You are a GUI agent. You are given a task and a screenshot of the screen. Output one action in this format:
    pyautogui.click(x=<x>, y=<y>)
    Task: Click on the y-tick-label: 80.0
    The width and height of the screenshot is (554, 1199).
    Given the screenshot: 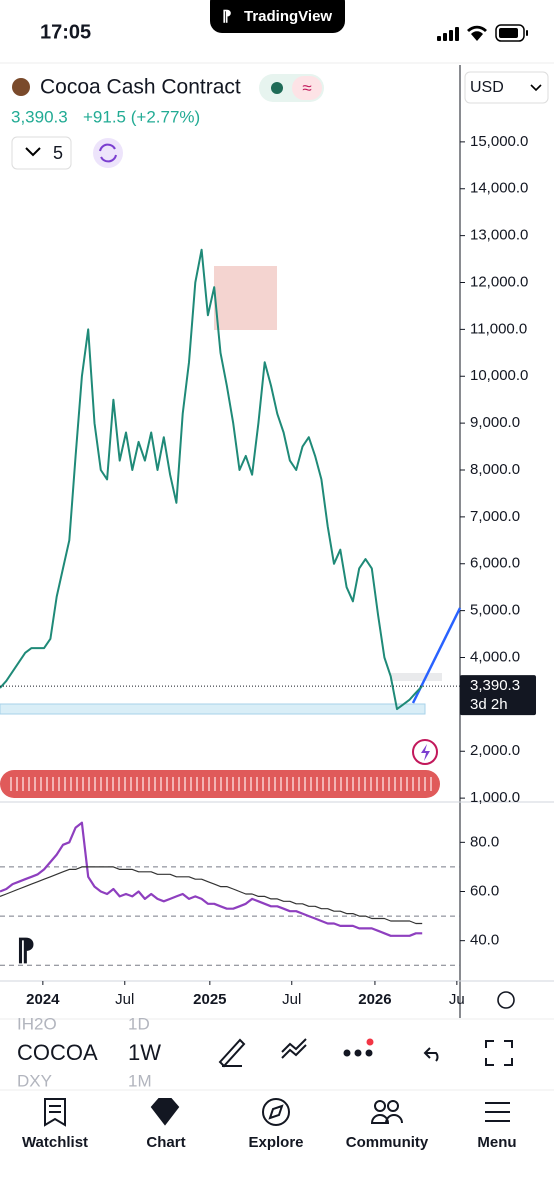 What is the action you would take?
    pyautogui.click(x=484, y=841)
    